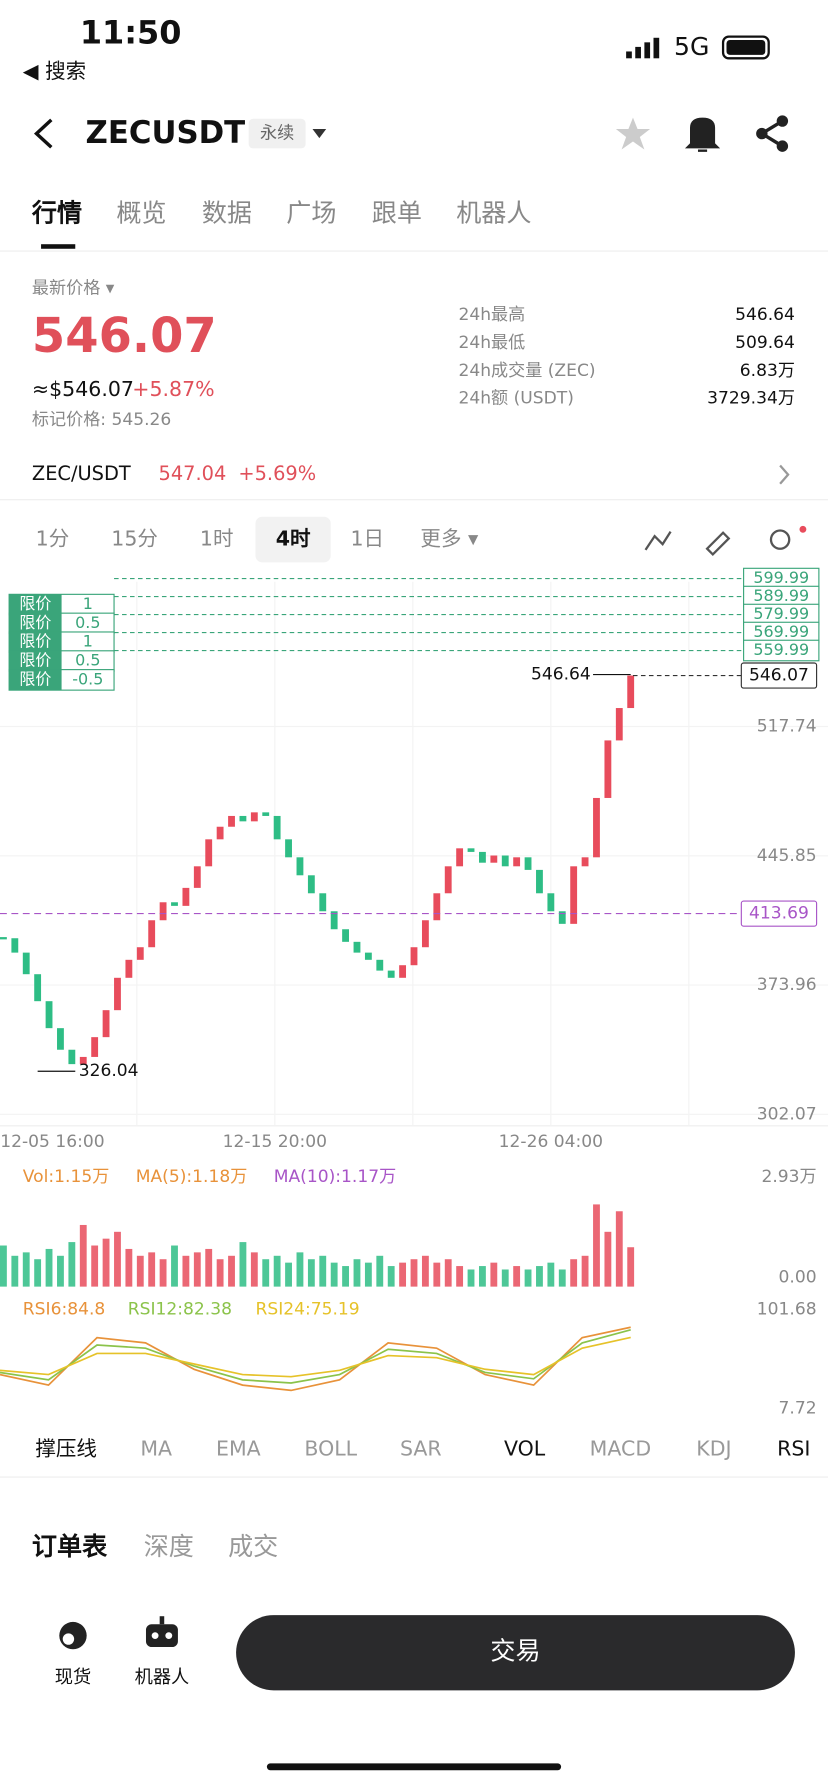 This screenshot has width=828, height=1792. I want to click on alert, so click(702, 134).